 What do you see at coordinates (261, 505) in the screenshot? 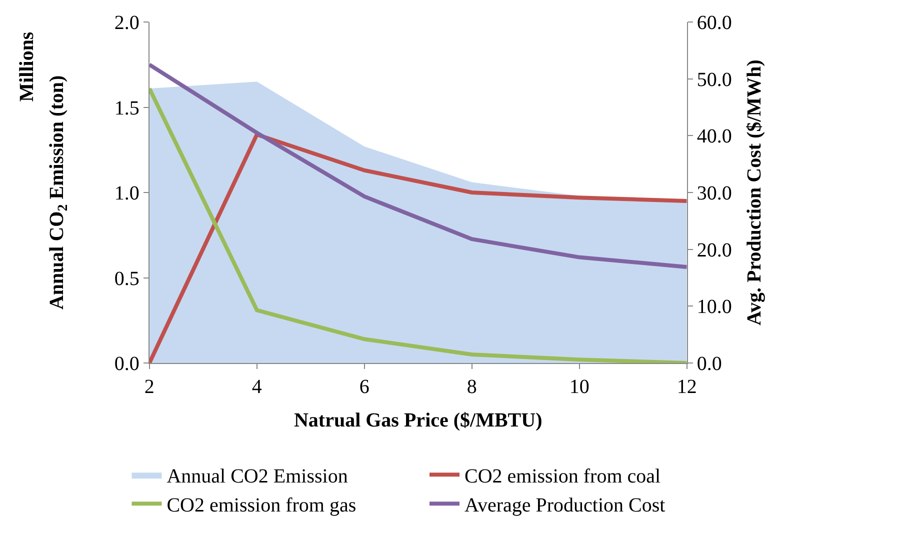
I see `legend-label: CO2 emission from gas` at bounding box center [261, 505].